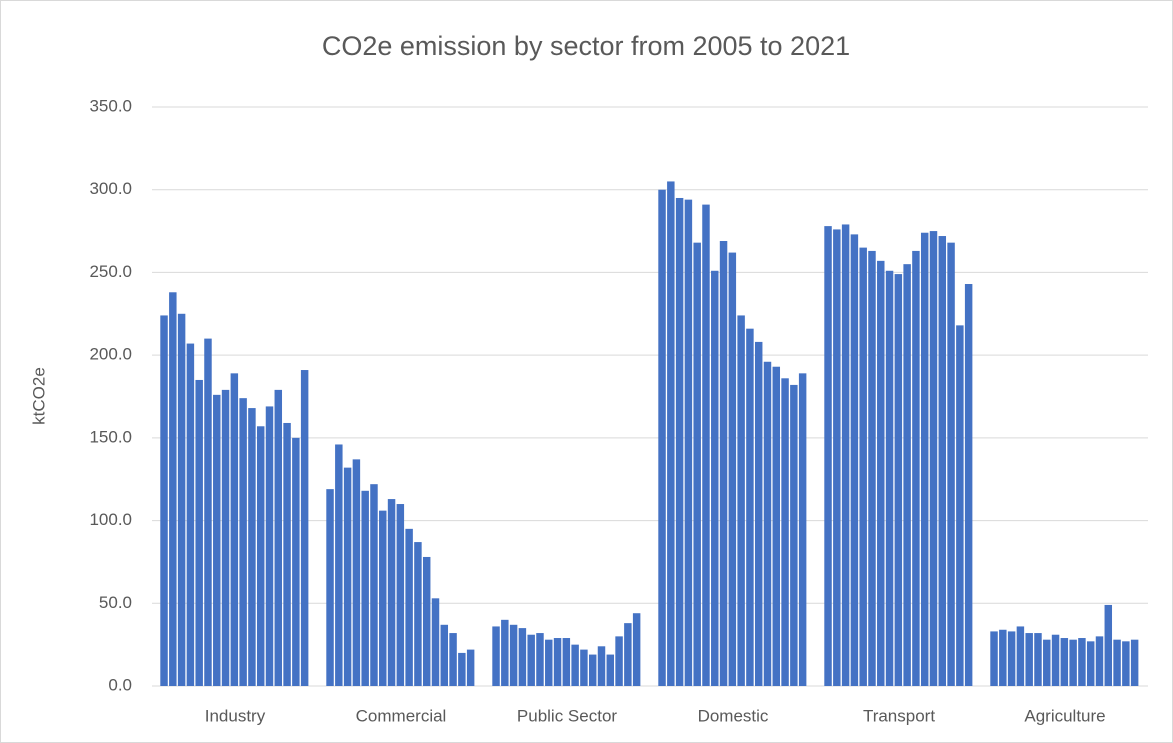  What do you see at coordinates (899, 715) in the screenshot?
I see `x-tick-label: Transport` at bounding box center [899, 715].